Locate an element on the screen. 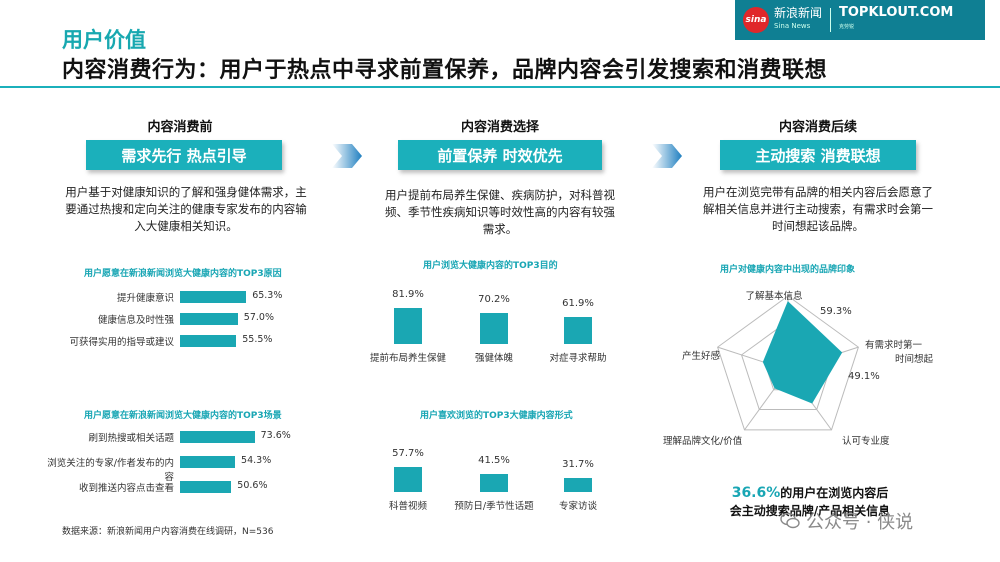 This screenshot has height=562, width=1000. highlight-pct: 36.6% is located at coordinates (756, 493).